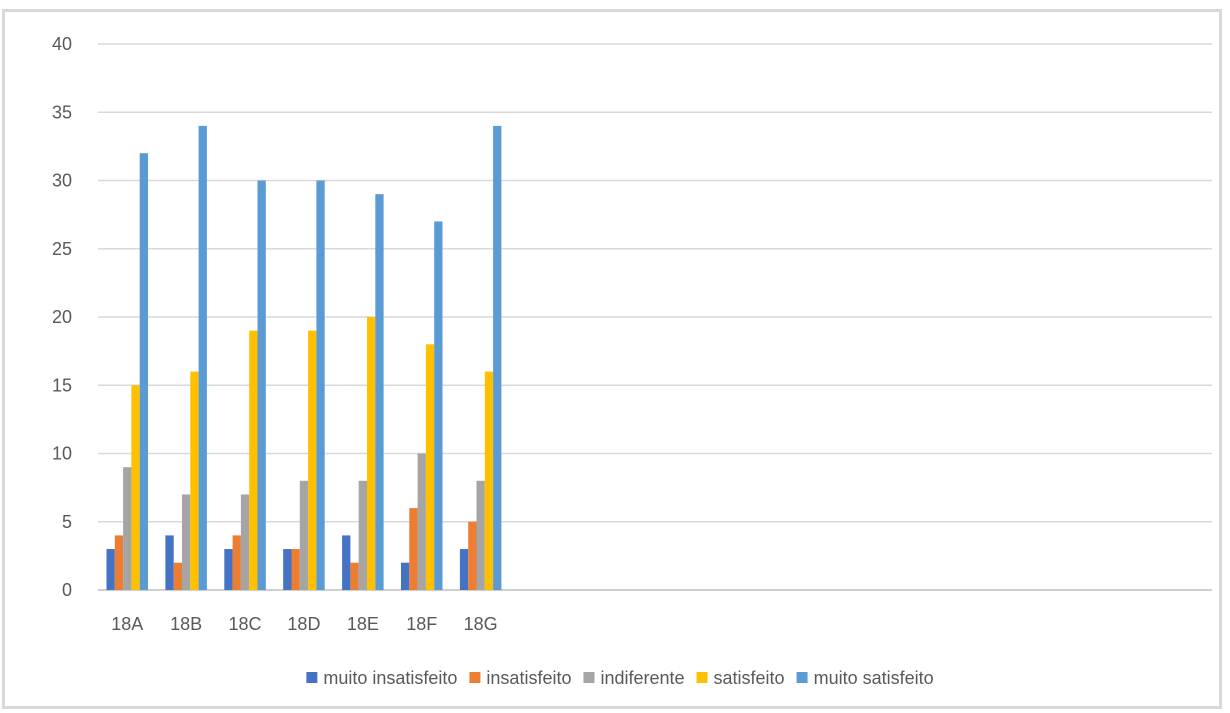 The width and height of the screenshot is (1230, 713). What do you see at coordinates (480, 535) in the screenshot?
I see `bar-indiferente-18G` at bounding box center [480, 535].